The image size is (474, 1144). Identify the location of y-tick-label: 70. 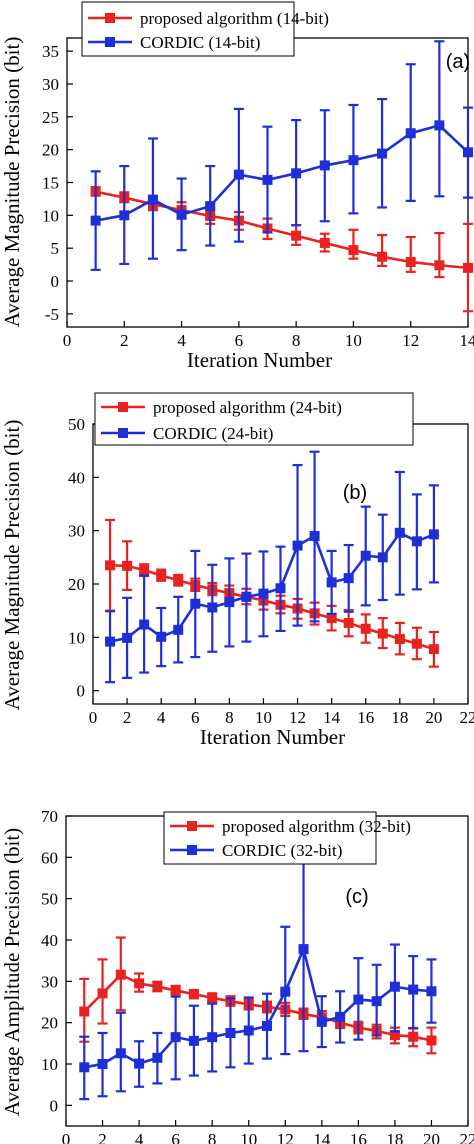
(49, 816).